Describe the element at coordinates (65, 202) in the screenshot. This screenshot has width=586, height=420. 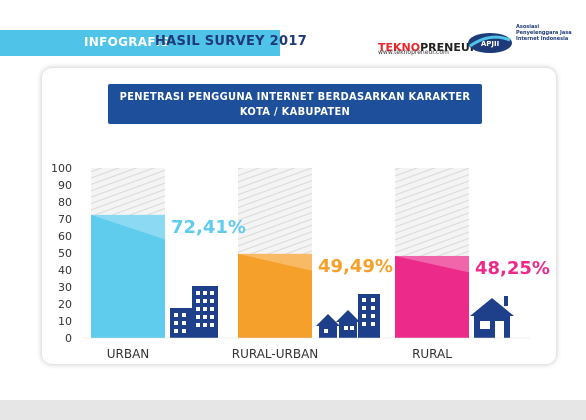
I see `y-tick-label: 80` at that location.